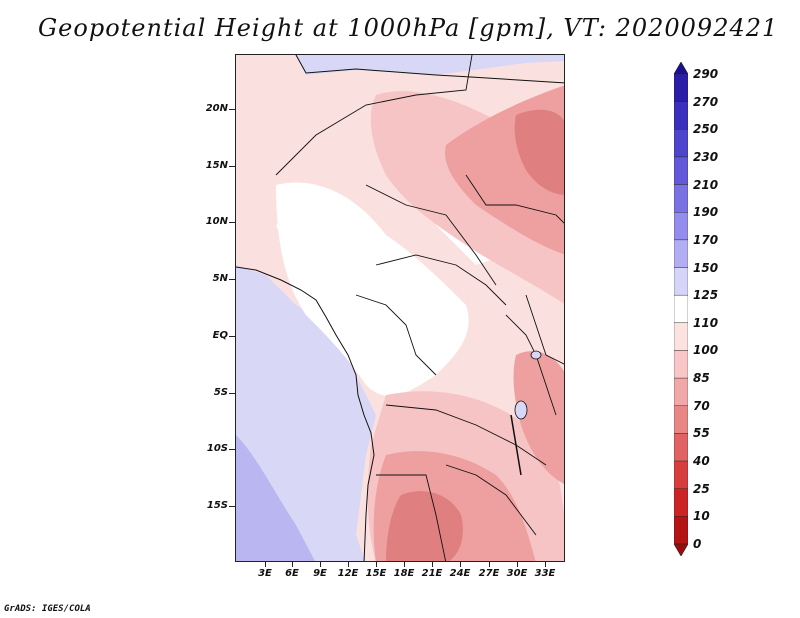 The width and height of the screenshot is (800, 618). Describe the element at coordinates (275, 498) in the screenshot. I see `ocean-deep-sw` at that location.